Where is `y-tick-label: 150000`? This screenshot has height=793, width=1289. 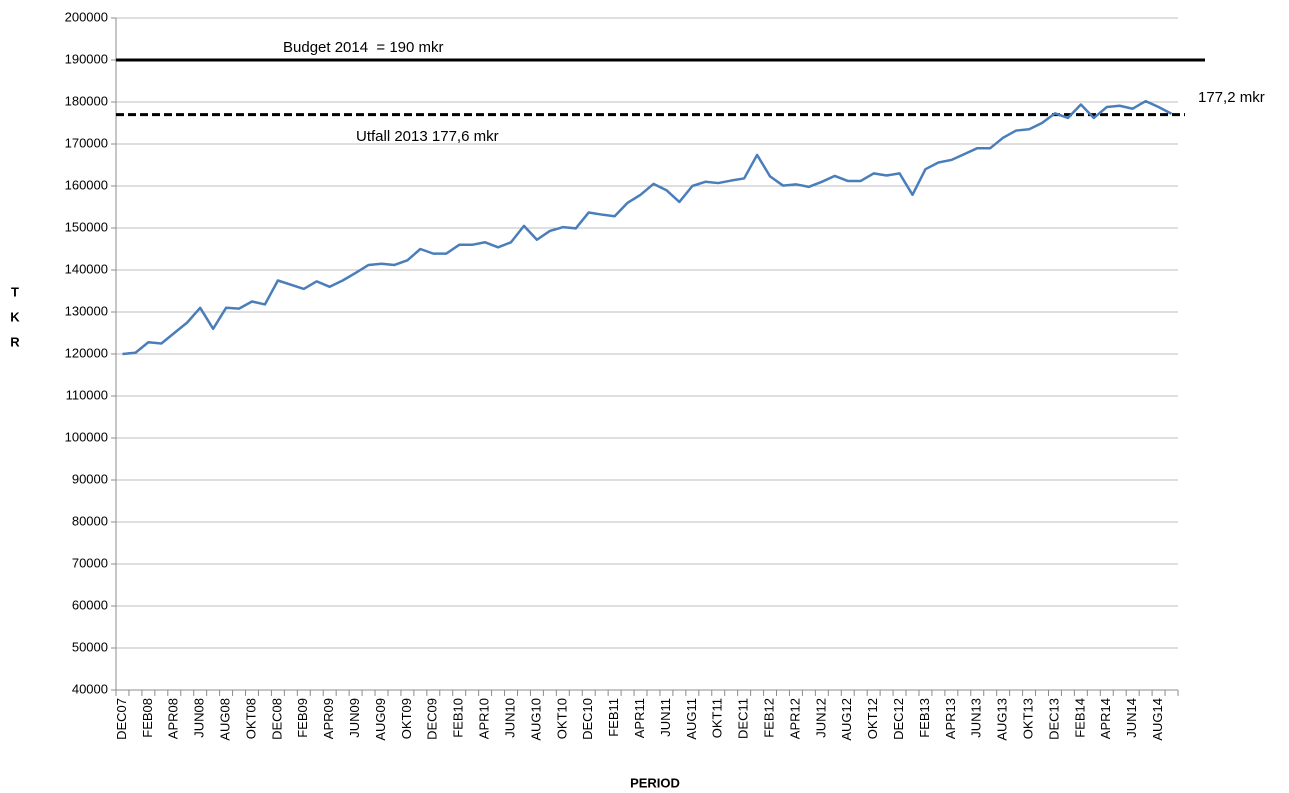
y-tick-label: 150000 is located at coordinates (86, 226).